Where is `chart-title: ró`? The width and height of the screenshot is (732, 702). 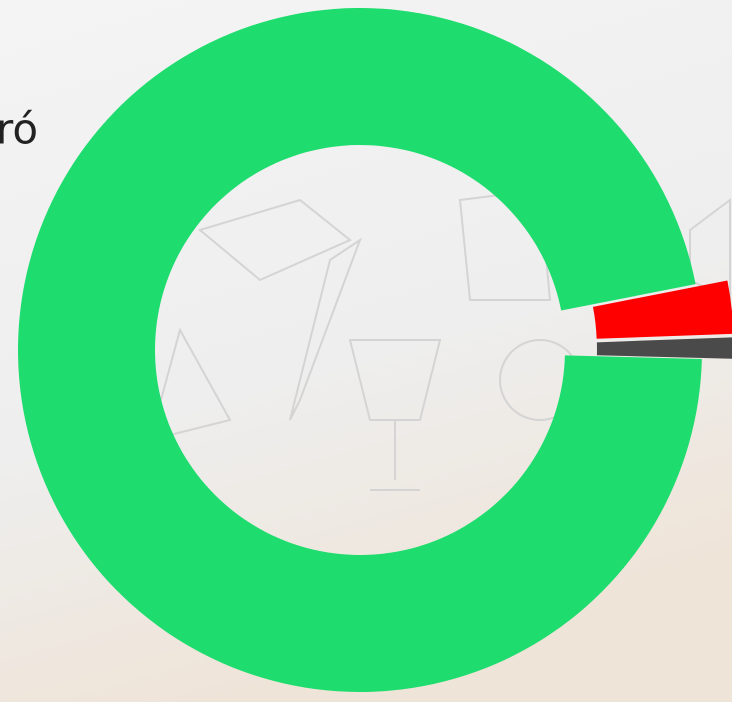
chart-title: ró is located at coordinates (19, 129).